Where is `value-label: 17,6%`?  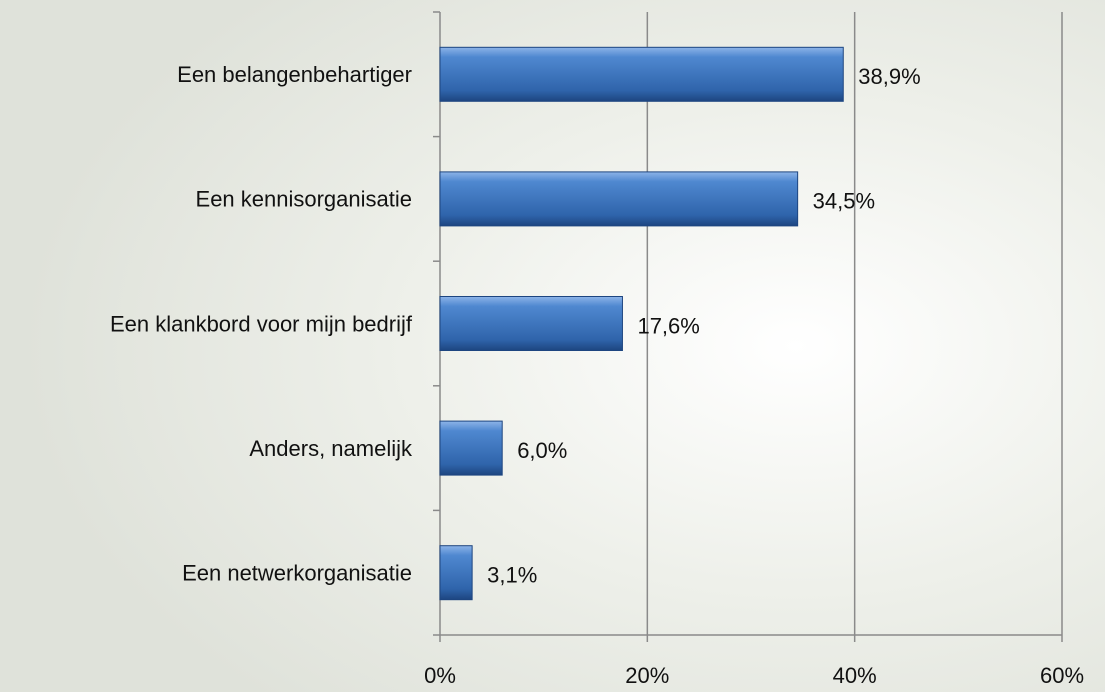 value-label: 17,6% is located at coordinates (668, 325).